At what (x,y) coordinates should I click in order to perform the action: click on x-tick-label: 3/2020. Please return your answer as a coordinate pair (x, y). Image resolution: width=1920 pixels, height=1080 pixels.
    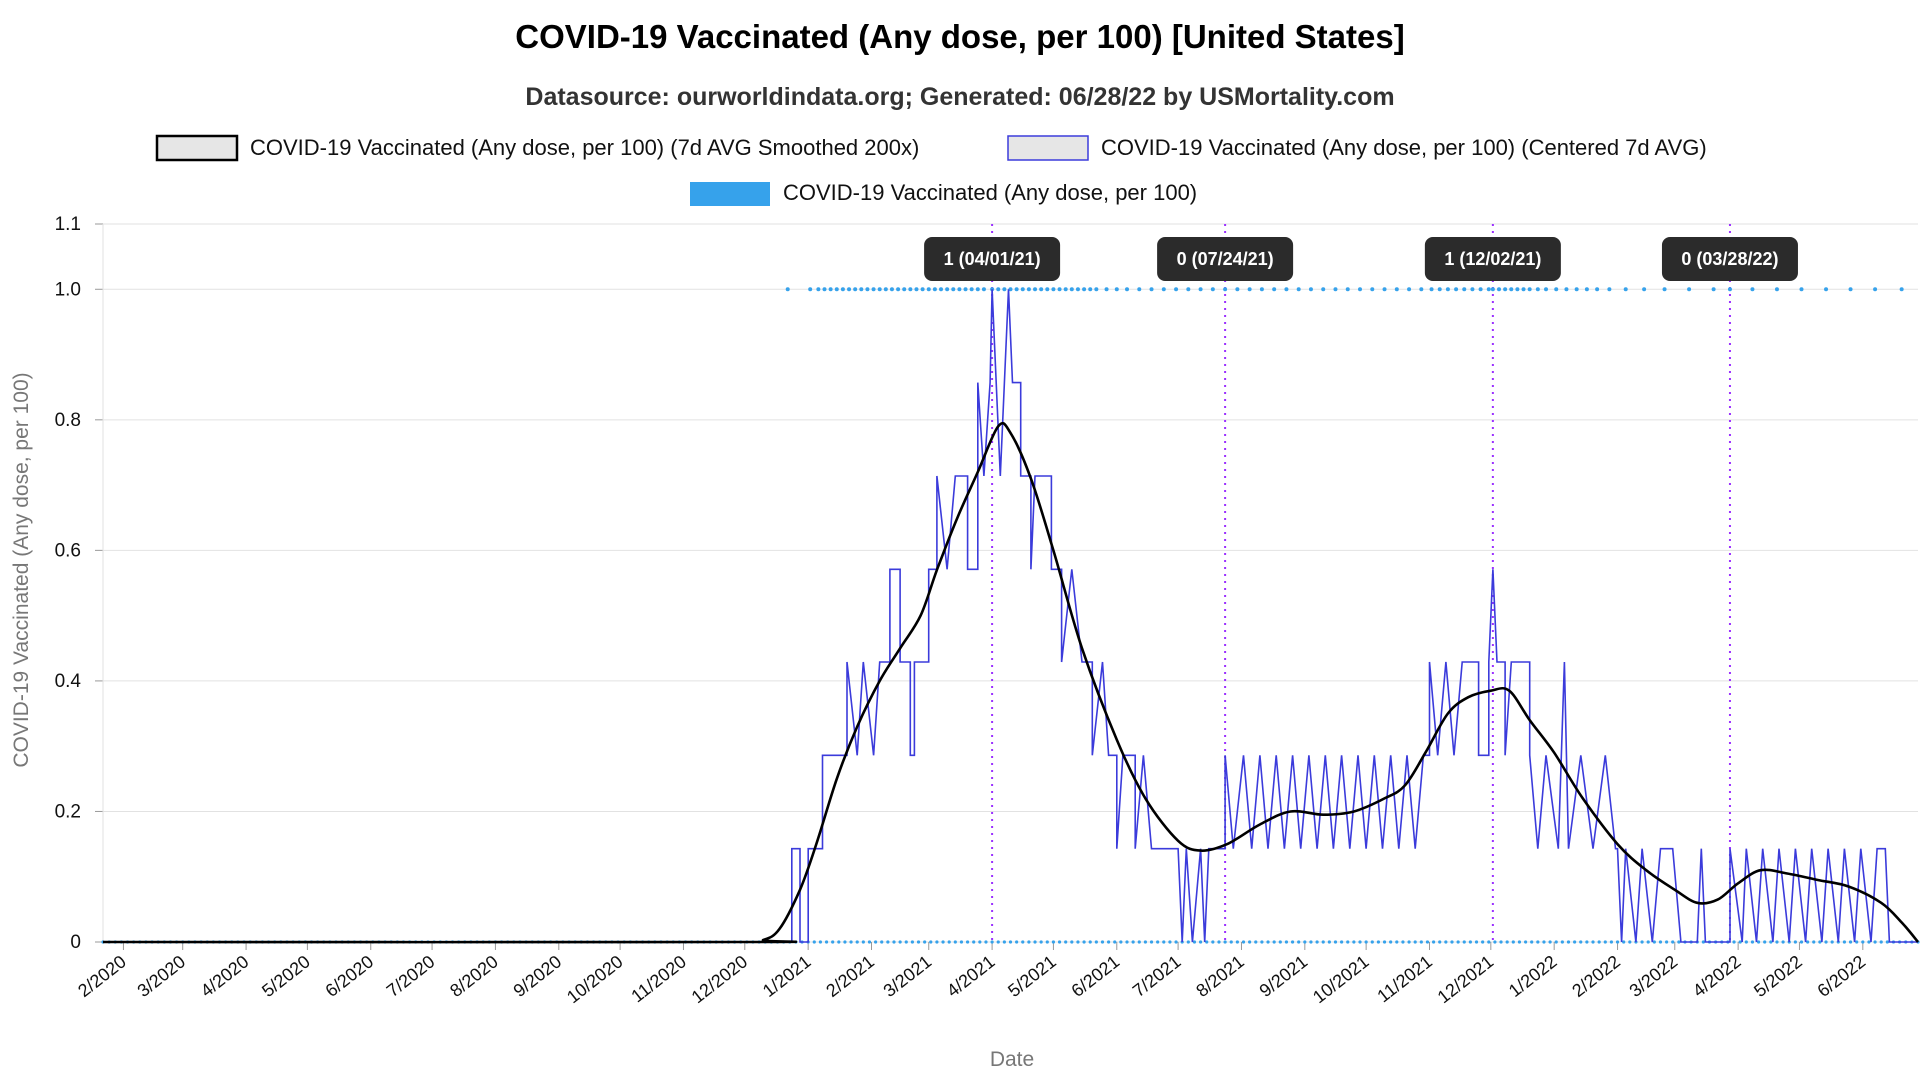
    Looking at the image, I should click on (161, 976).